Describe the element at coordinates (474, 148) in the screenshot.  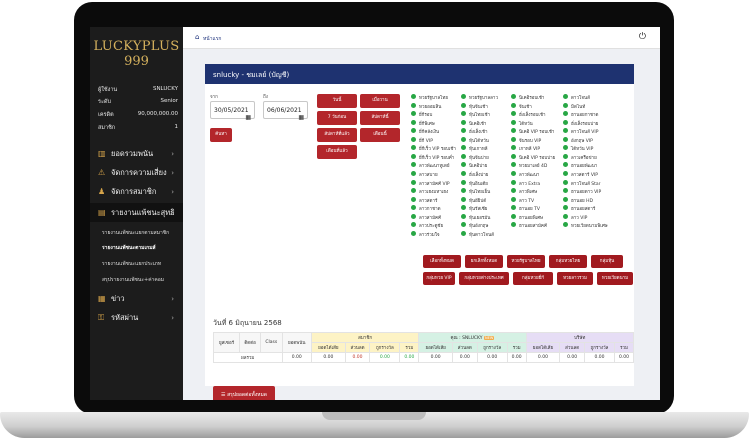
I see `game-checkbox: หุ้นเกาหลี` at that location.